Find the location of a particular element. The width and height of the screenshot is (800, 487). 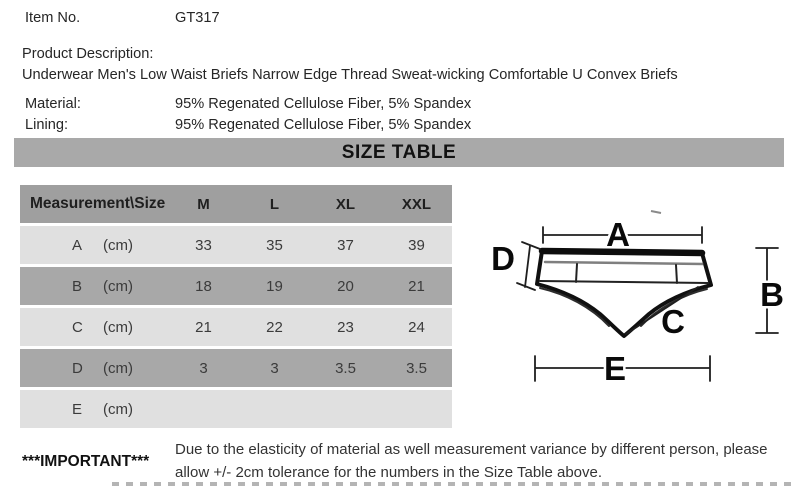

dimension-a-line is located at coordinates (622, 235).